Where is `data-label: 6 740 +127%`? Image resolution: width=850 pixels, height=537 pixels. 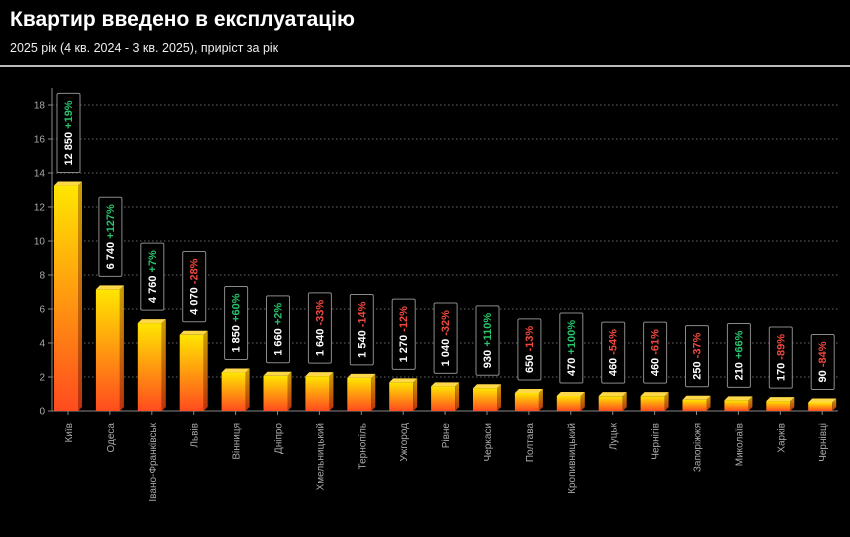 data-label: 6 740 +127% is located at coordinates (110, 236).